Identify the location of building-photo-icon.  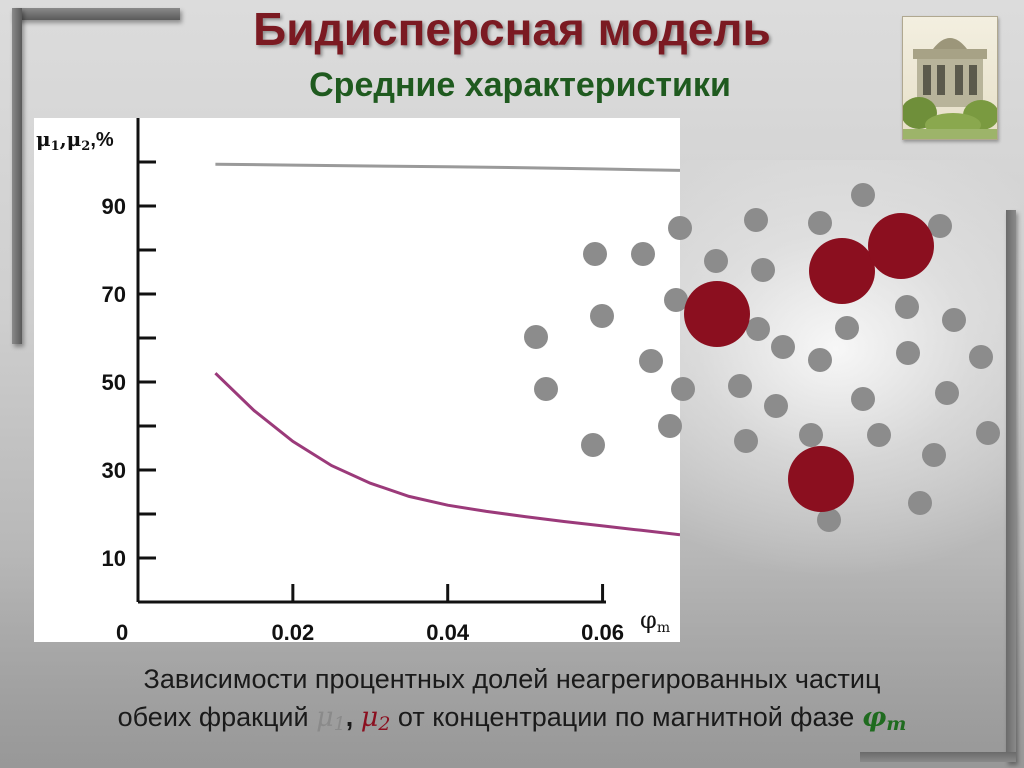
(950, 78).